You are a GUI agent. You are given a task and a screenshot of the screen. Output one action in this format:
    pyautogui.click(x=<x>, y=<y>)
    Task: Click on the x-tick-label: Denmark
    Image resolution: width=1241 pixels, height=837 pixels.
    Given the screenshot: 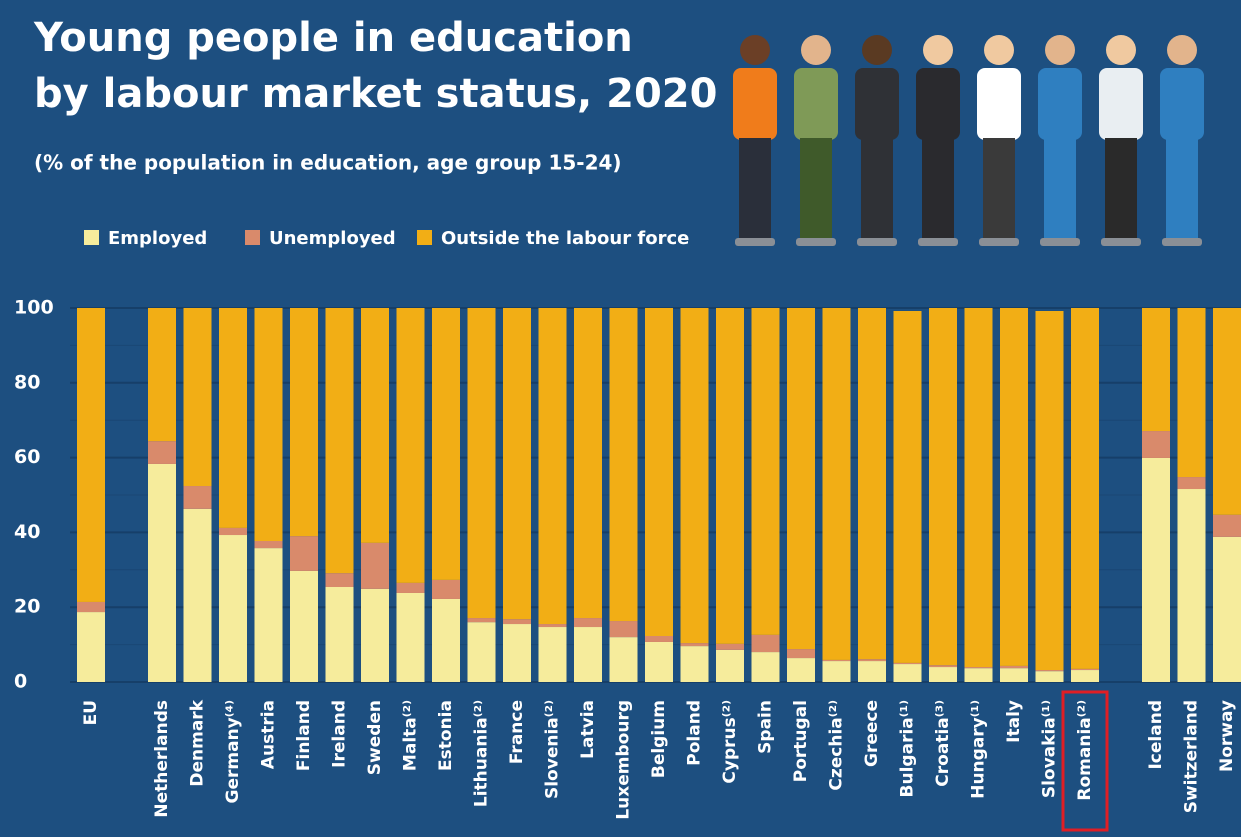 What is the action you would take?
    pyautogui.click(x=198, y=742)
    